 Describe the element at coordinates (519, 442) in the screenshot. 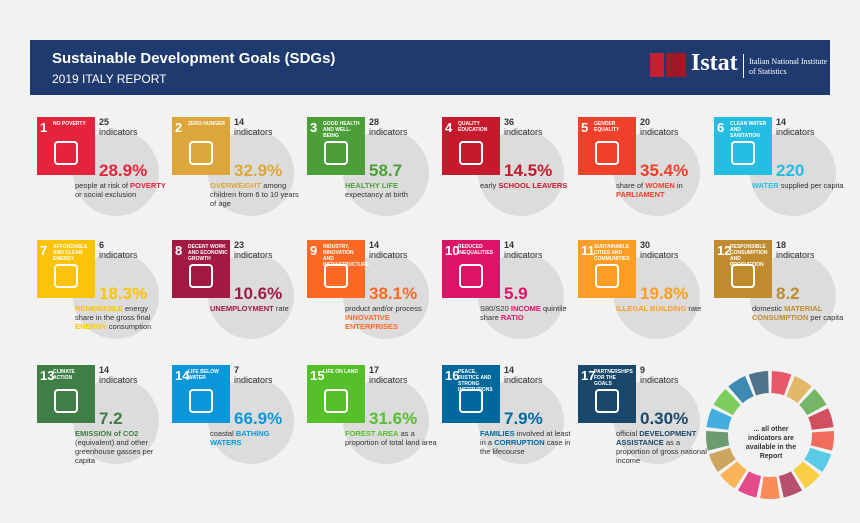

I see `highlight: CORRUPTION` at that location.